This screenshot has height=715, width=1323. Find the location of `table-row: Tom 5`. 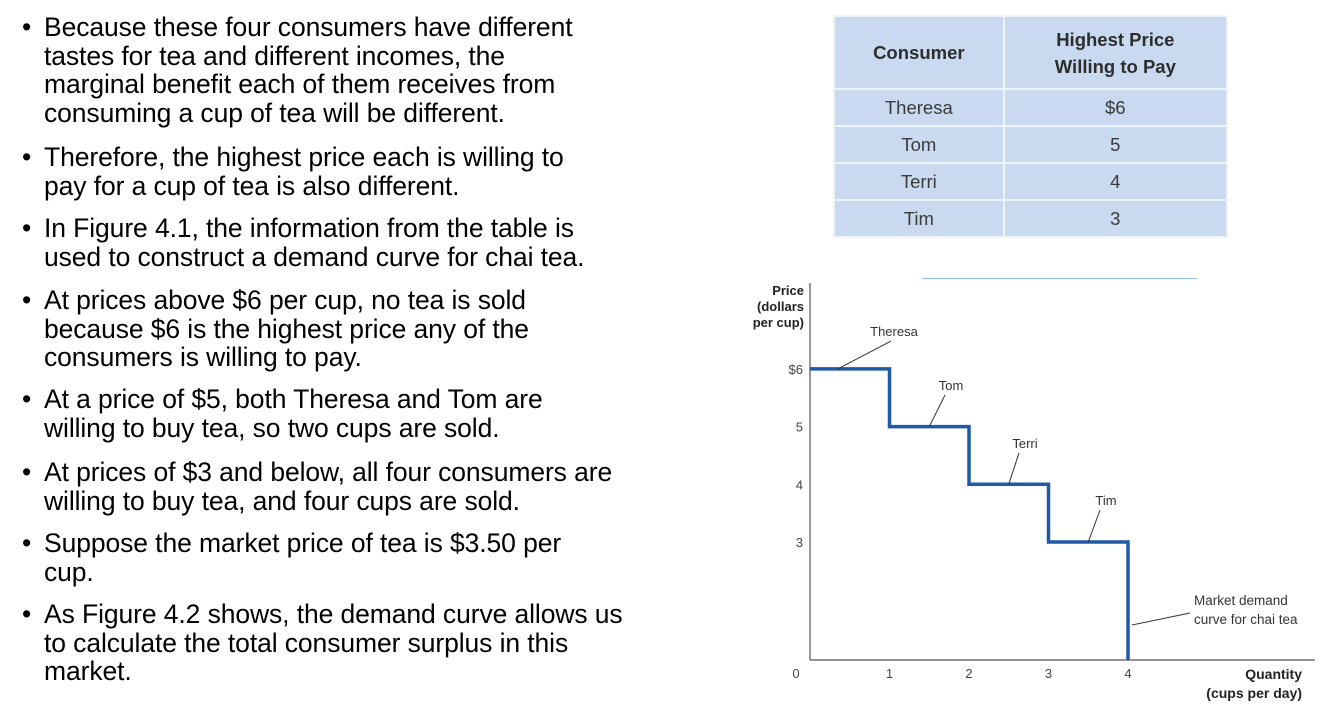

table-row: Tom 5 is located at coordinates (1031, 144).